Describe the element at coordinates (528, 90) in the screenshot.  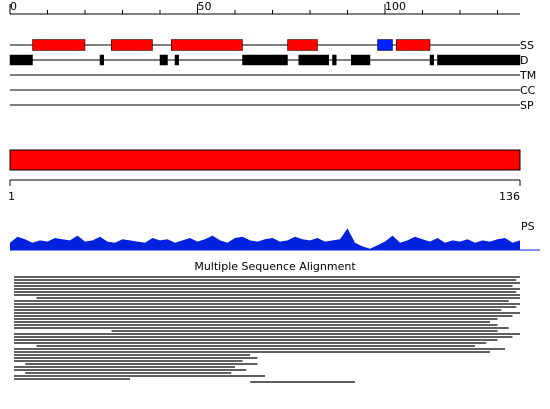
I see `track-label: CC` at that location.